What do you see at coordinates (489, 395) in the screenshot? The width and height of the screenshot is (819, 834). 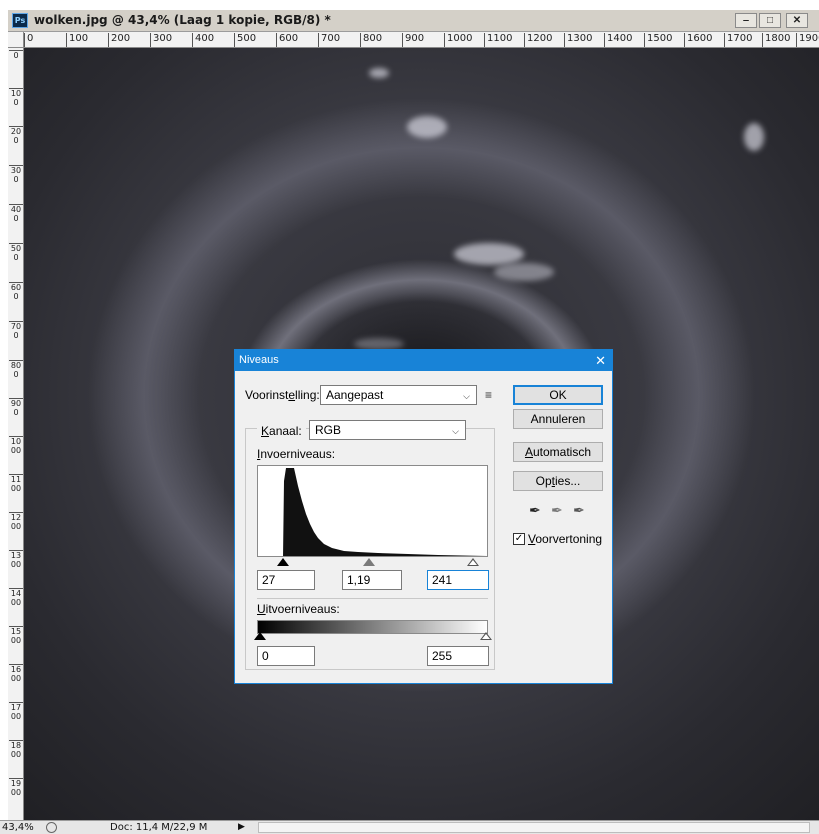 I see `preset-menu-icon: ≡` at bounding box center [489, 395].